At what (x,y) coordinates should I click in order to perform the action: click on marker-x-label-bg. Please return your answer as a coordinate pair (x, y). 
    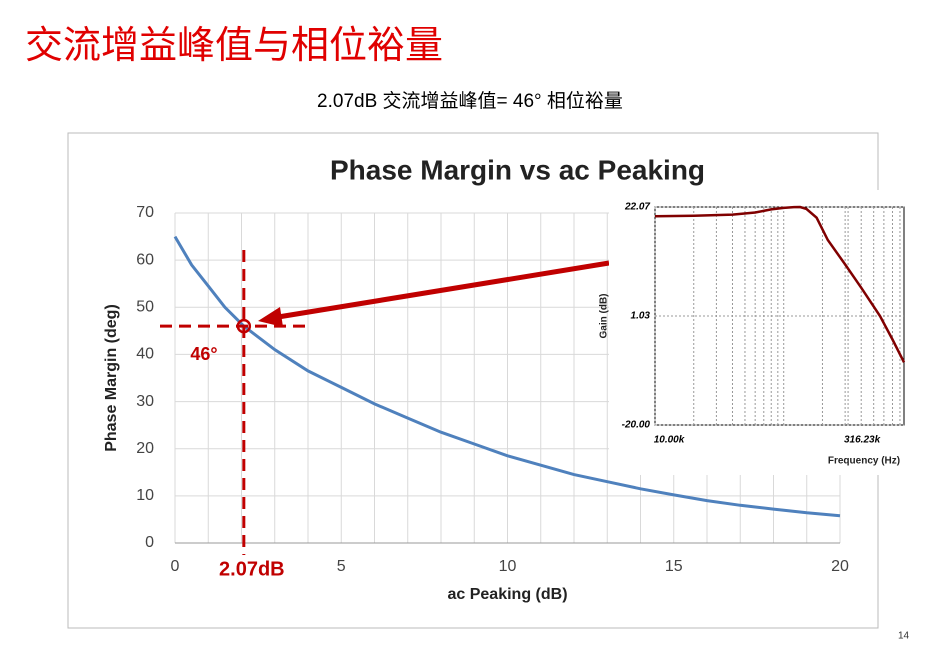
    Looking at the image, I should click on (249, 567).